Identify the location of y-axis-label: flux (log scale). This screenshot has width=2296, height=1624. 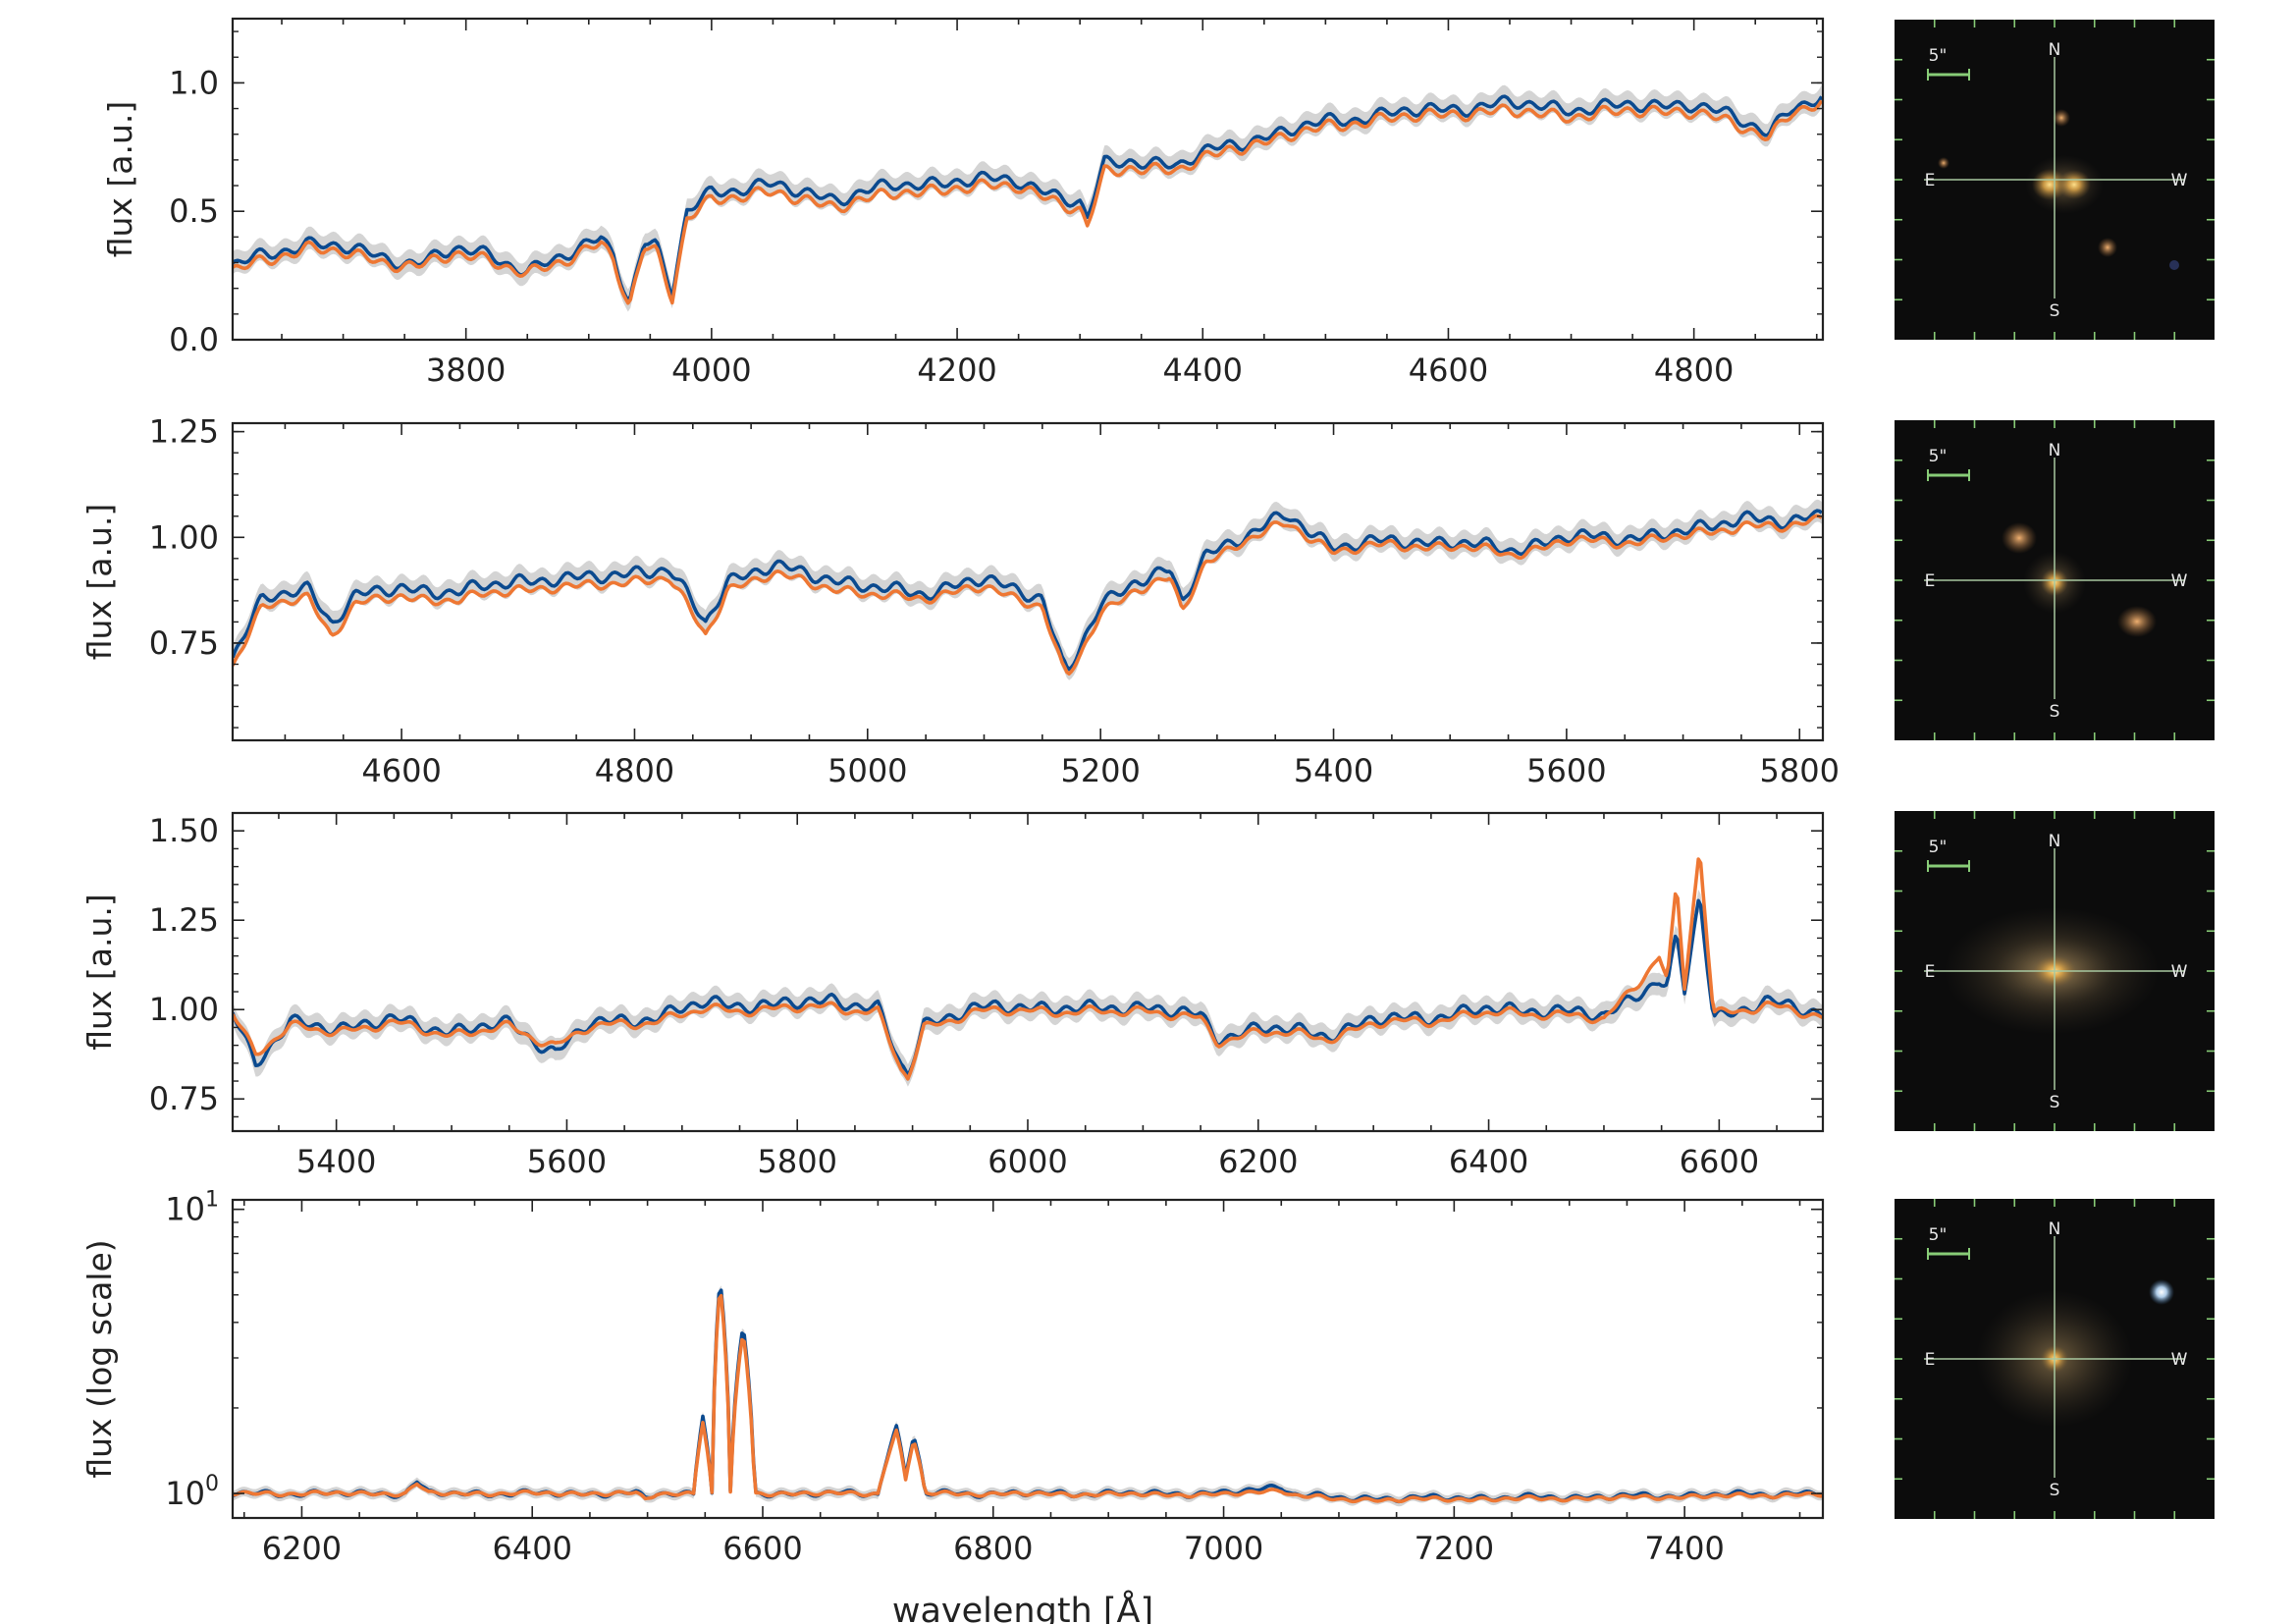
(99, 1358).